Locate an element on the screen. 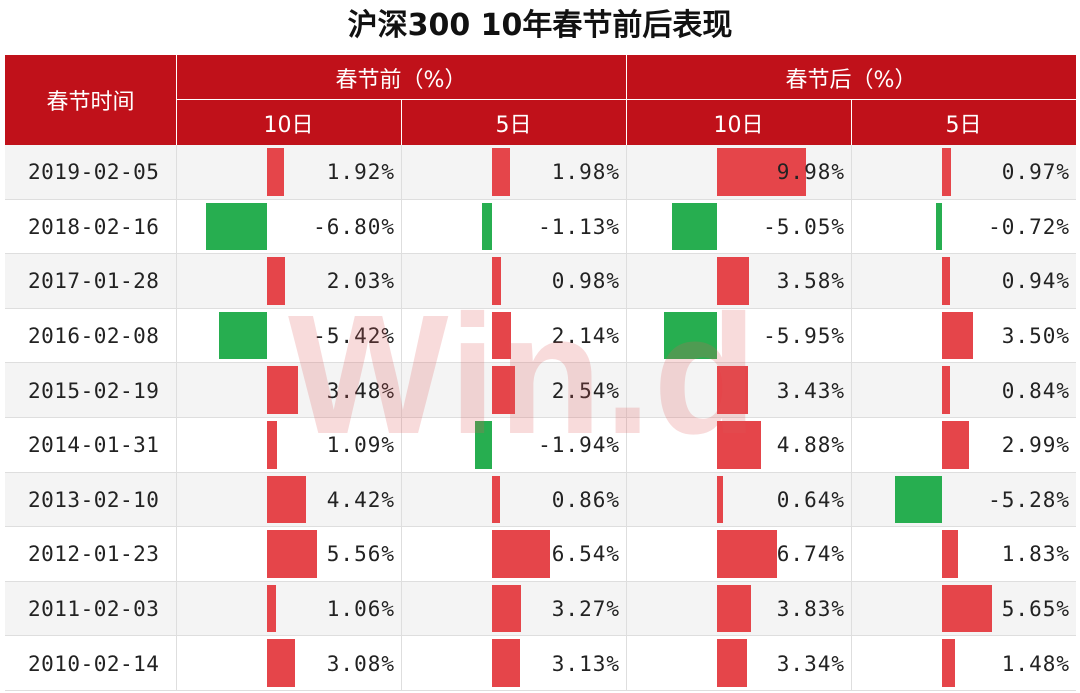 The height and width of the screenshot is (693, 1080). date-cell: 2013-02-10 is located at coordinates (94, 499).